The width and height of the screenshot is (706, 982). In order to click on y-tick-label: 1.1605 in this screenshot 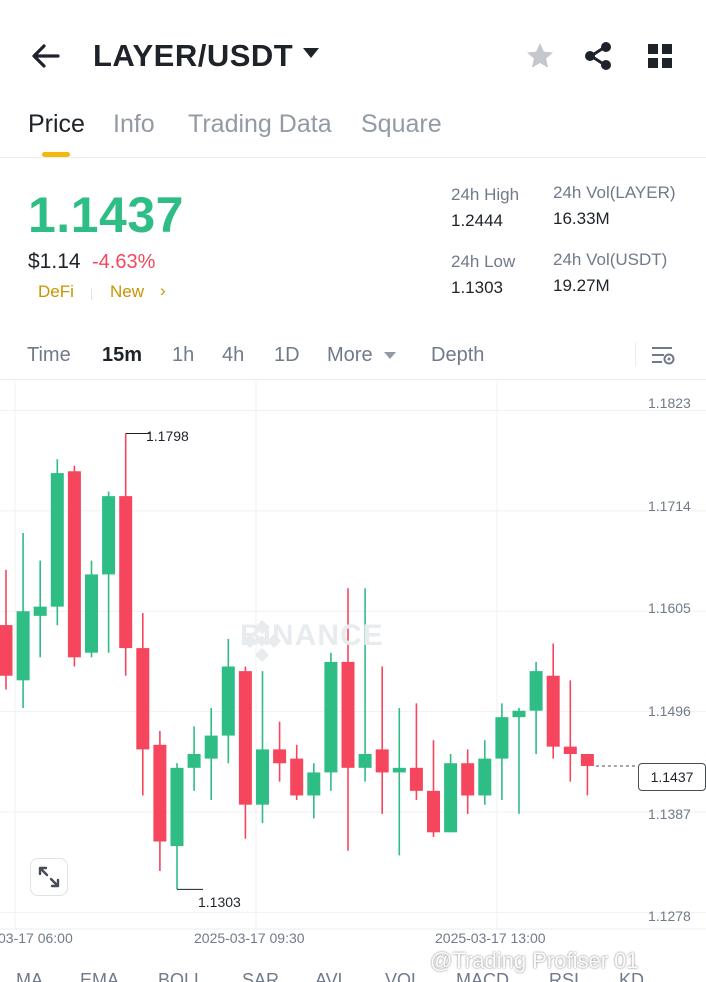, I will do `click(669, 608)`.